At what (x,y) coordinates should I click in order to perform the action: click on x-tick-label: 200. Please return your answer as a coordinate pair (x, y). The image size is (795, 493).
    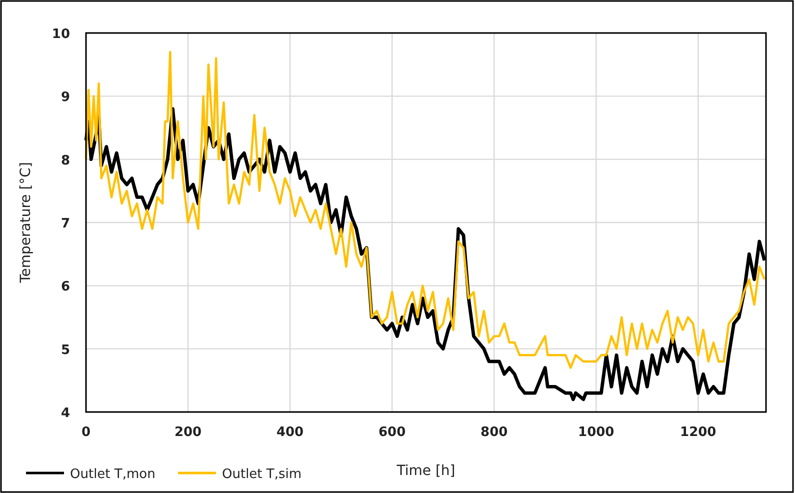
    Looking at the image, I should click on (188, 432).